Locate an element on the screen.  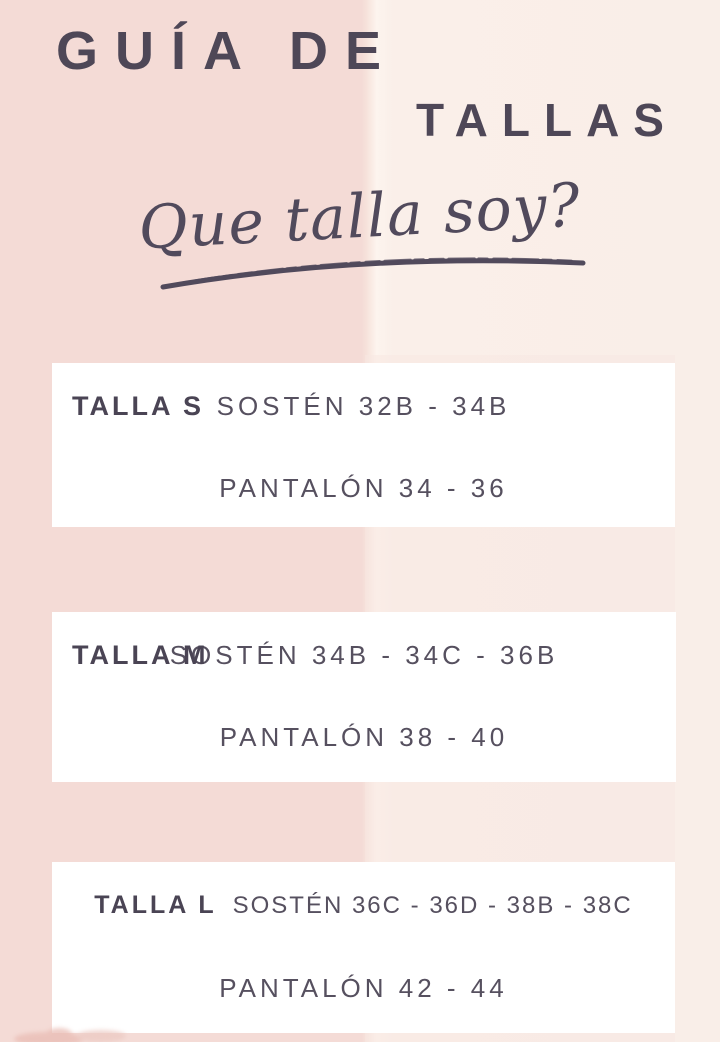
script-headline: Que talla soy? is located at coordinates (360, 235).